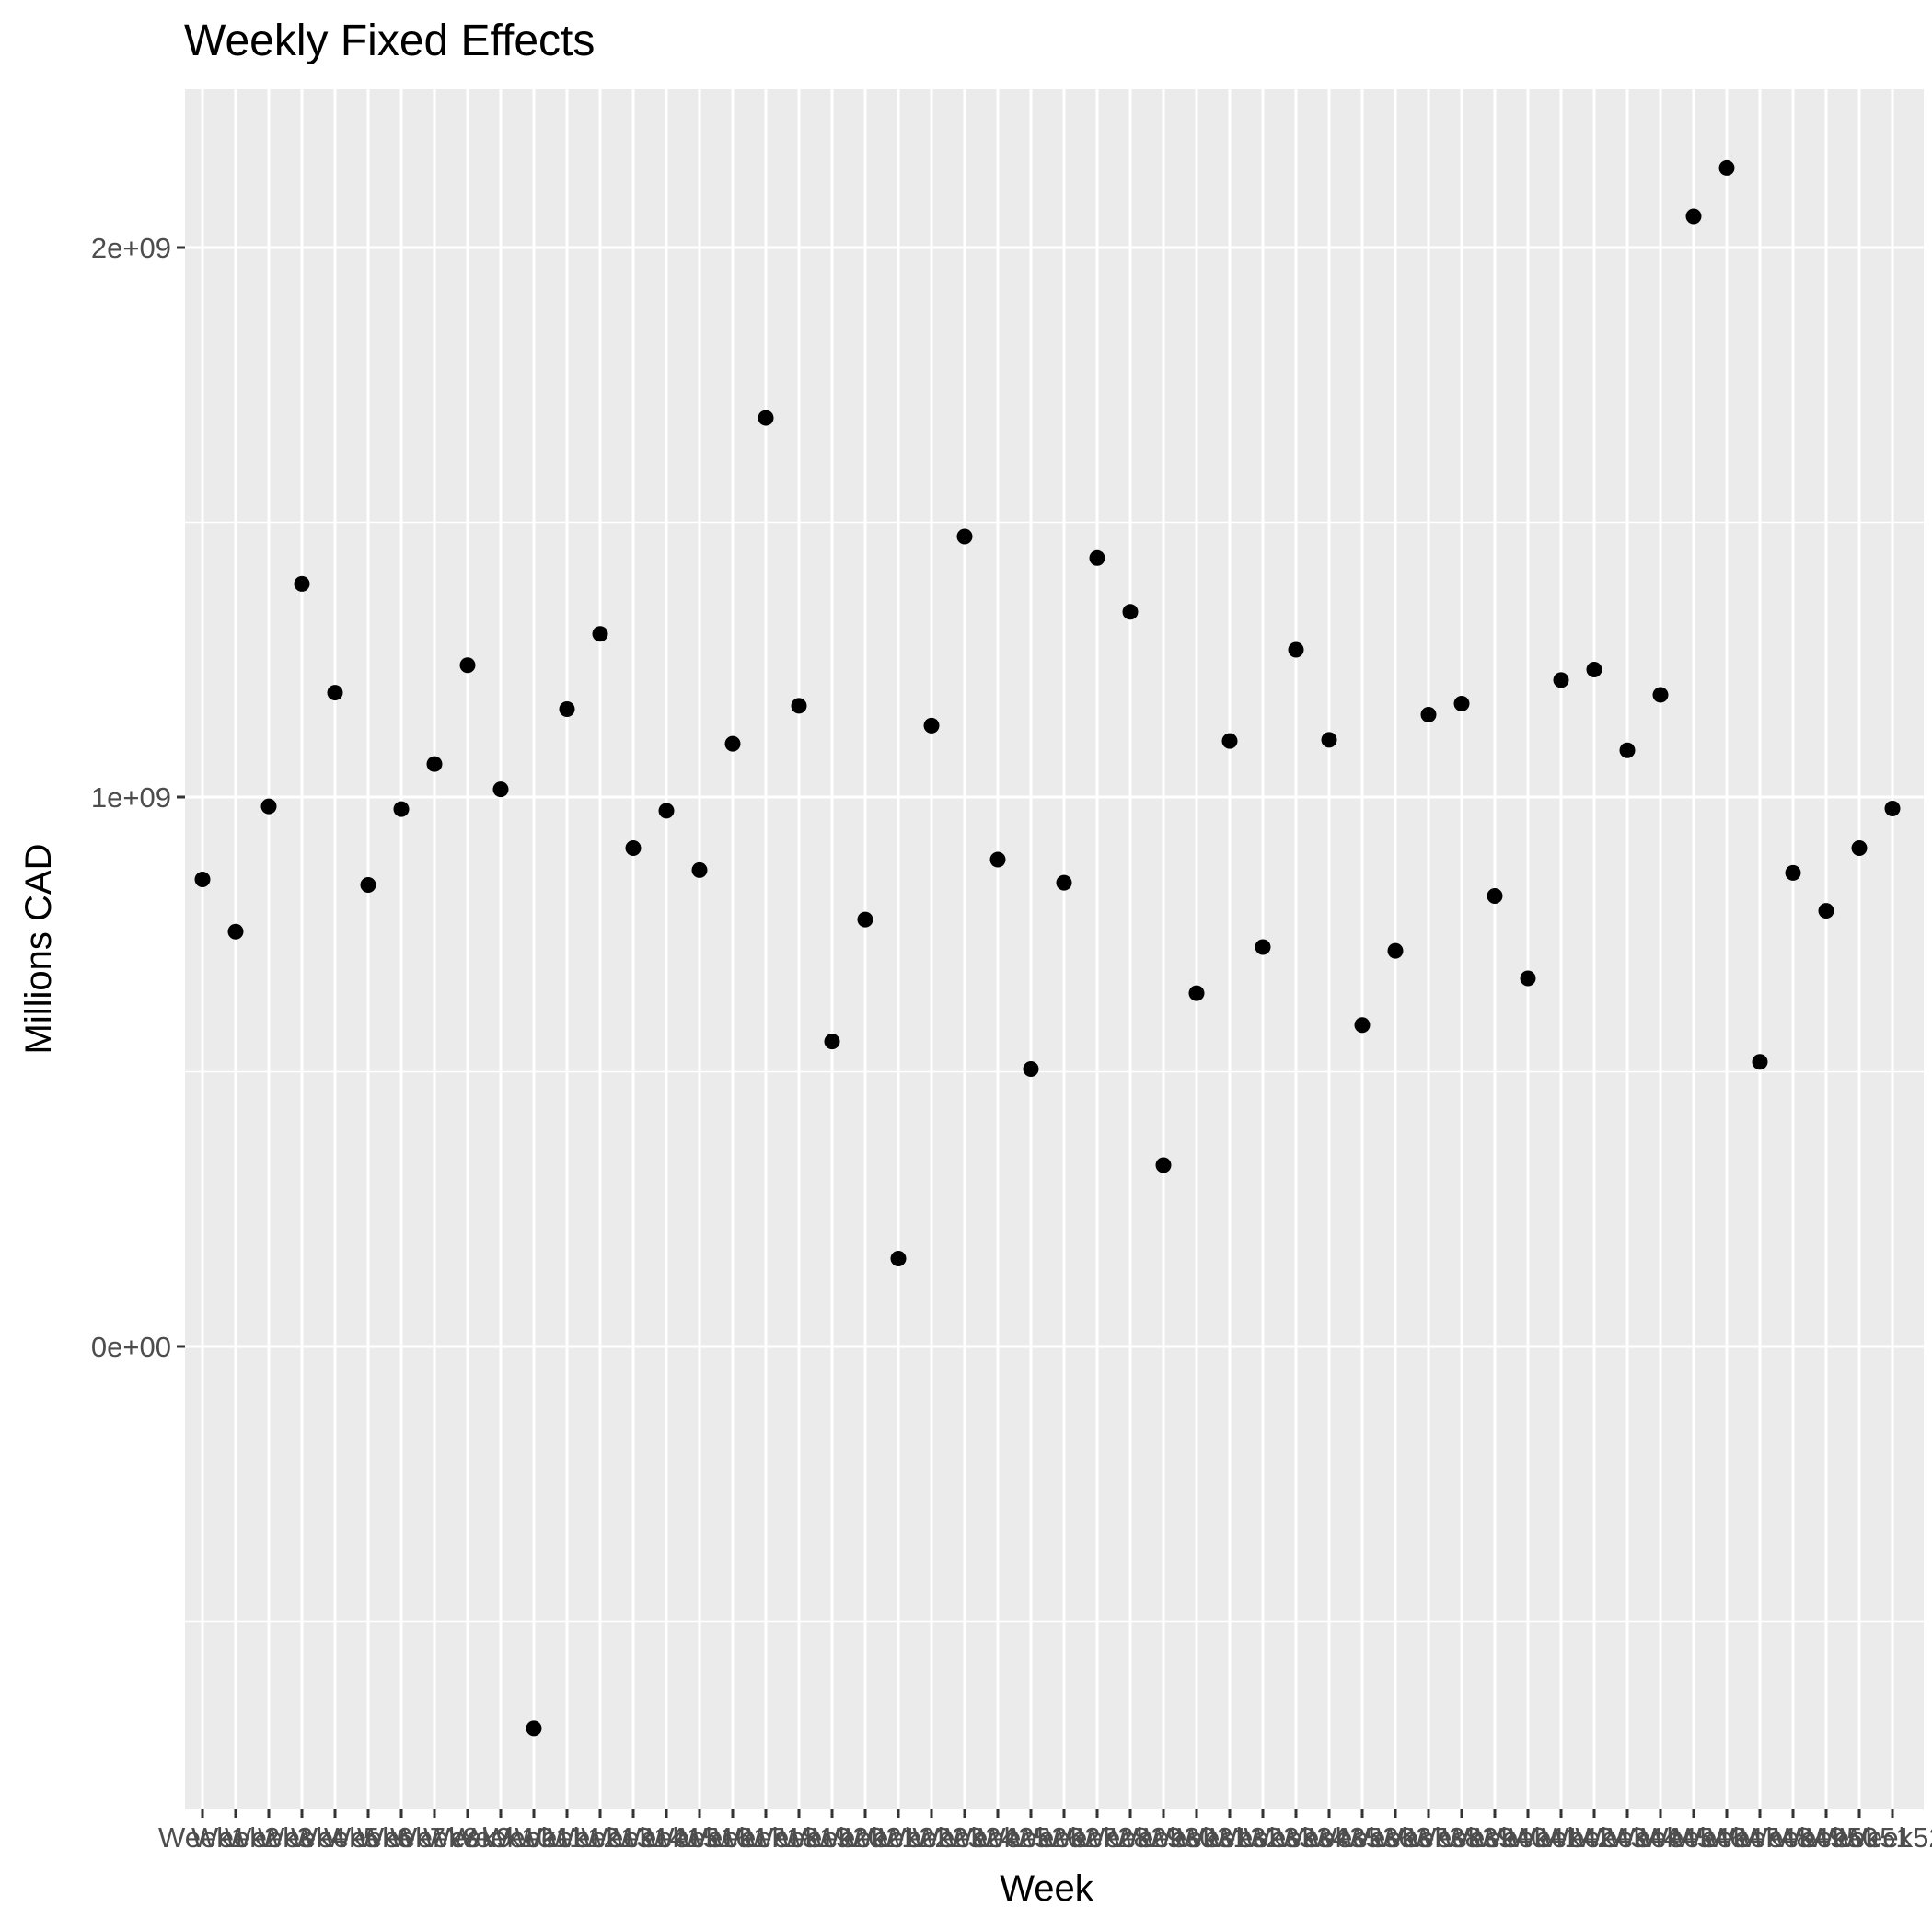 This screenshot has height=1930, width=1932. I want to click on y-axis: 0e+00 1e+09 2e+09, so click(138, 797).